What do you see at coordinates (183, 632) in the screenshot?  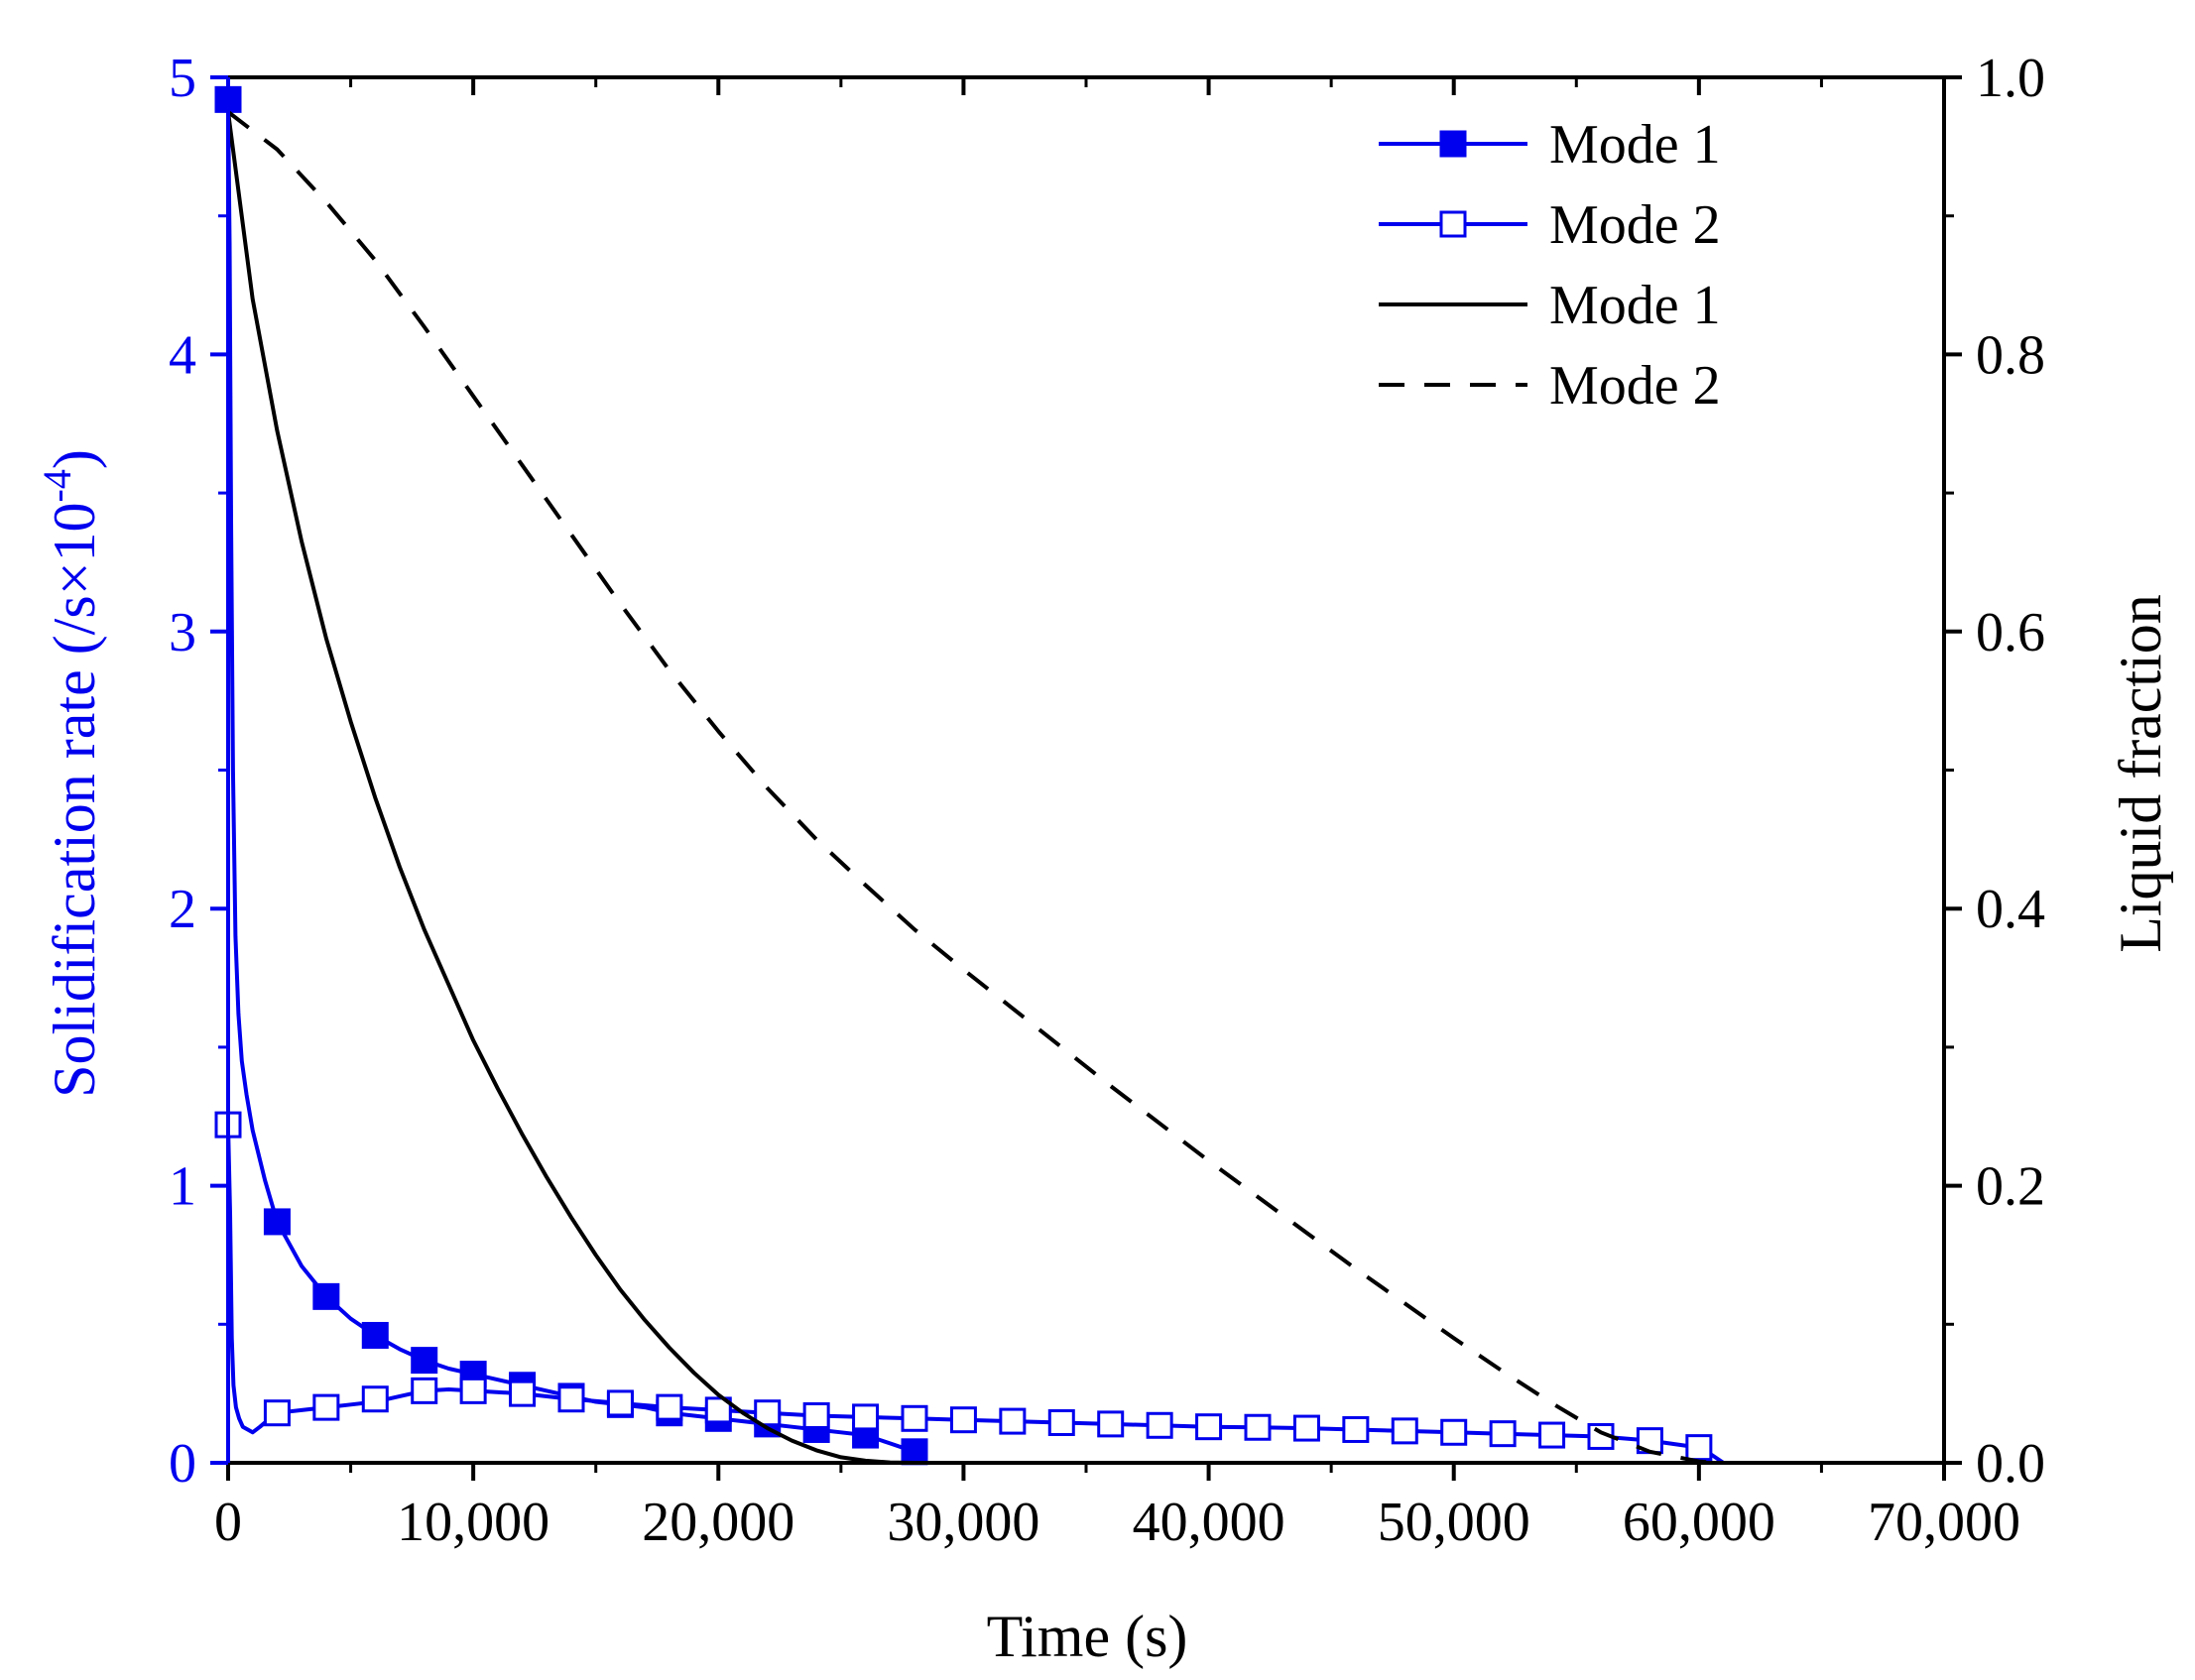 I see `y-left-tick-label: 3` at bounding box center [183, 632].